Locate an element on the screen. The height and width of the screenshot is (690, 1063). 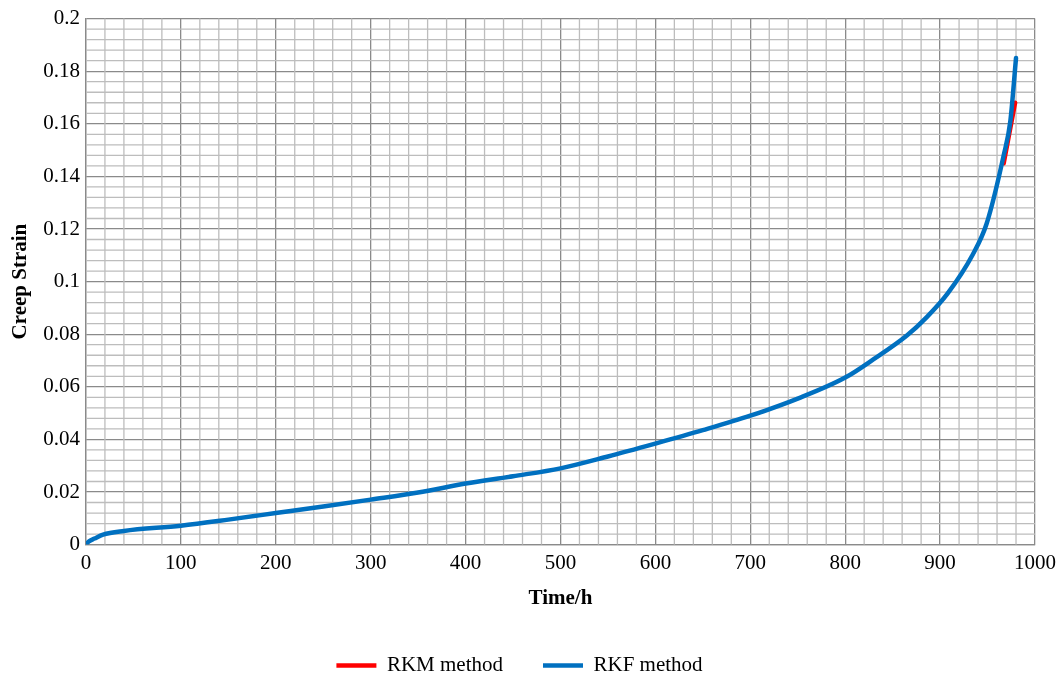
x-tick-label: 600 is located at coordinates (655, 561).